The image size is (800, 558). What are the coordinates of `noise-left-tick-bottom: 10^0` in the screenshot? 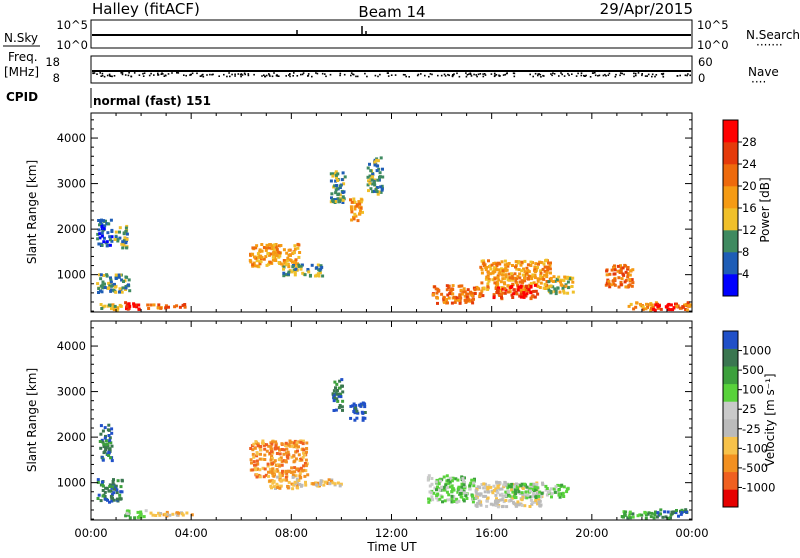 It's located at (72, 45).